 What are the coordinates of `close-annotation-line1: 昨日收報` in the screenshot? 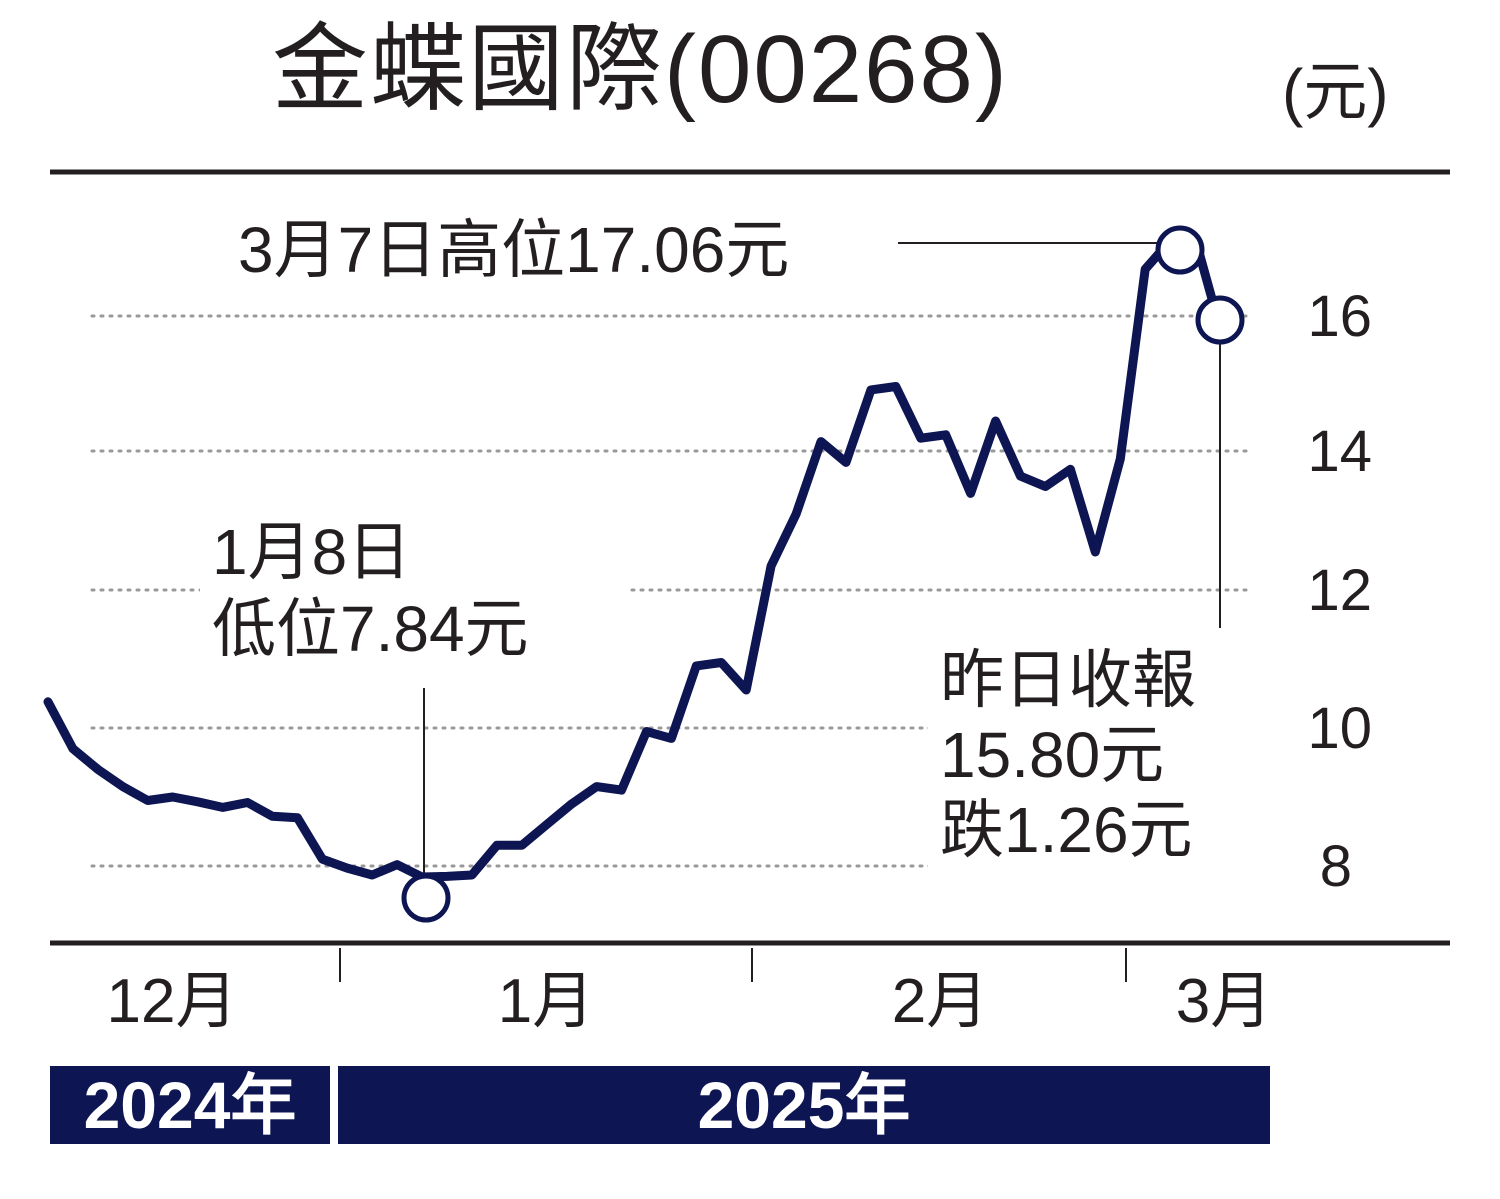 It's located at (1068, 680).